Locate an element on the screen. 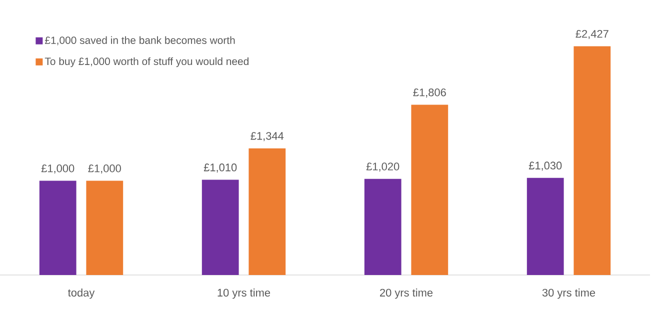 This screenshot has width=664, height=331. x-tick-label: 10 yrs time is located at coordinates (244, 293).